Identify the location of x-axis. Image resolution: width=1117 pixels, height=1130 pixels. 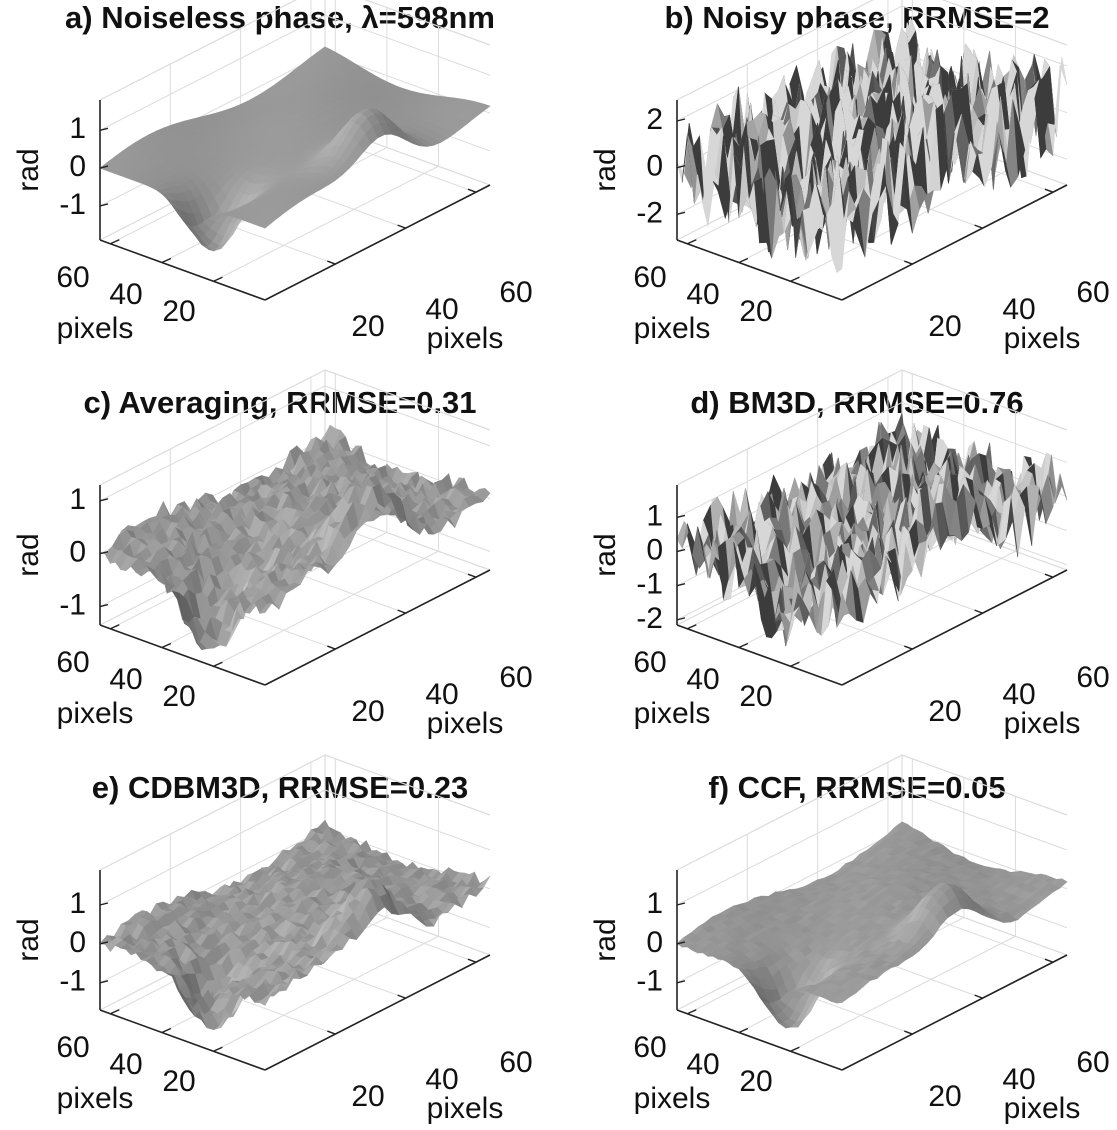
(377, 627).